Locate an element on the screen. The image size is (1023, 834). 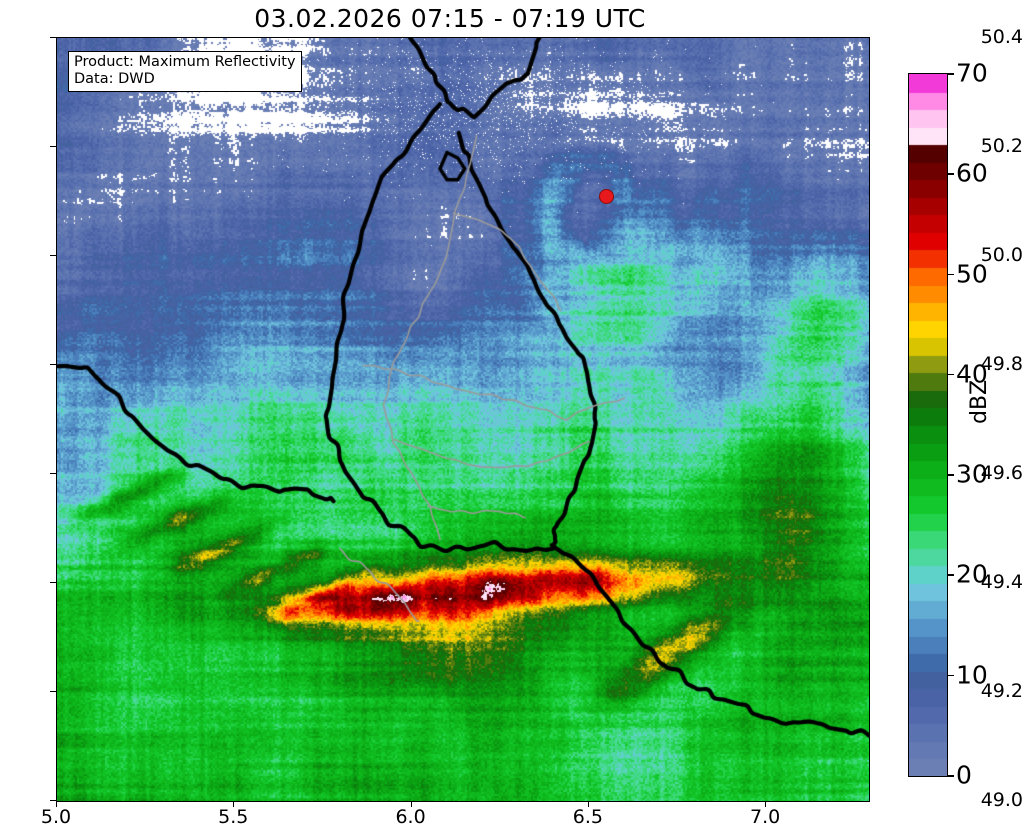
info-data-line: Data: DWD is located at coordinates (114, 79).